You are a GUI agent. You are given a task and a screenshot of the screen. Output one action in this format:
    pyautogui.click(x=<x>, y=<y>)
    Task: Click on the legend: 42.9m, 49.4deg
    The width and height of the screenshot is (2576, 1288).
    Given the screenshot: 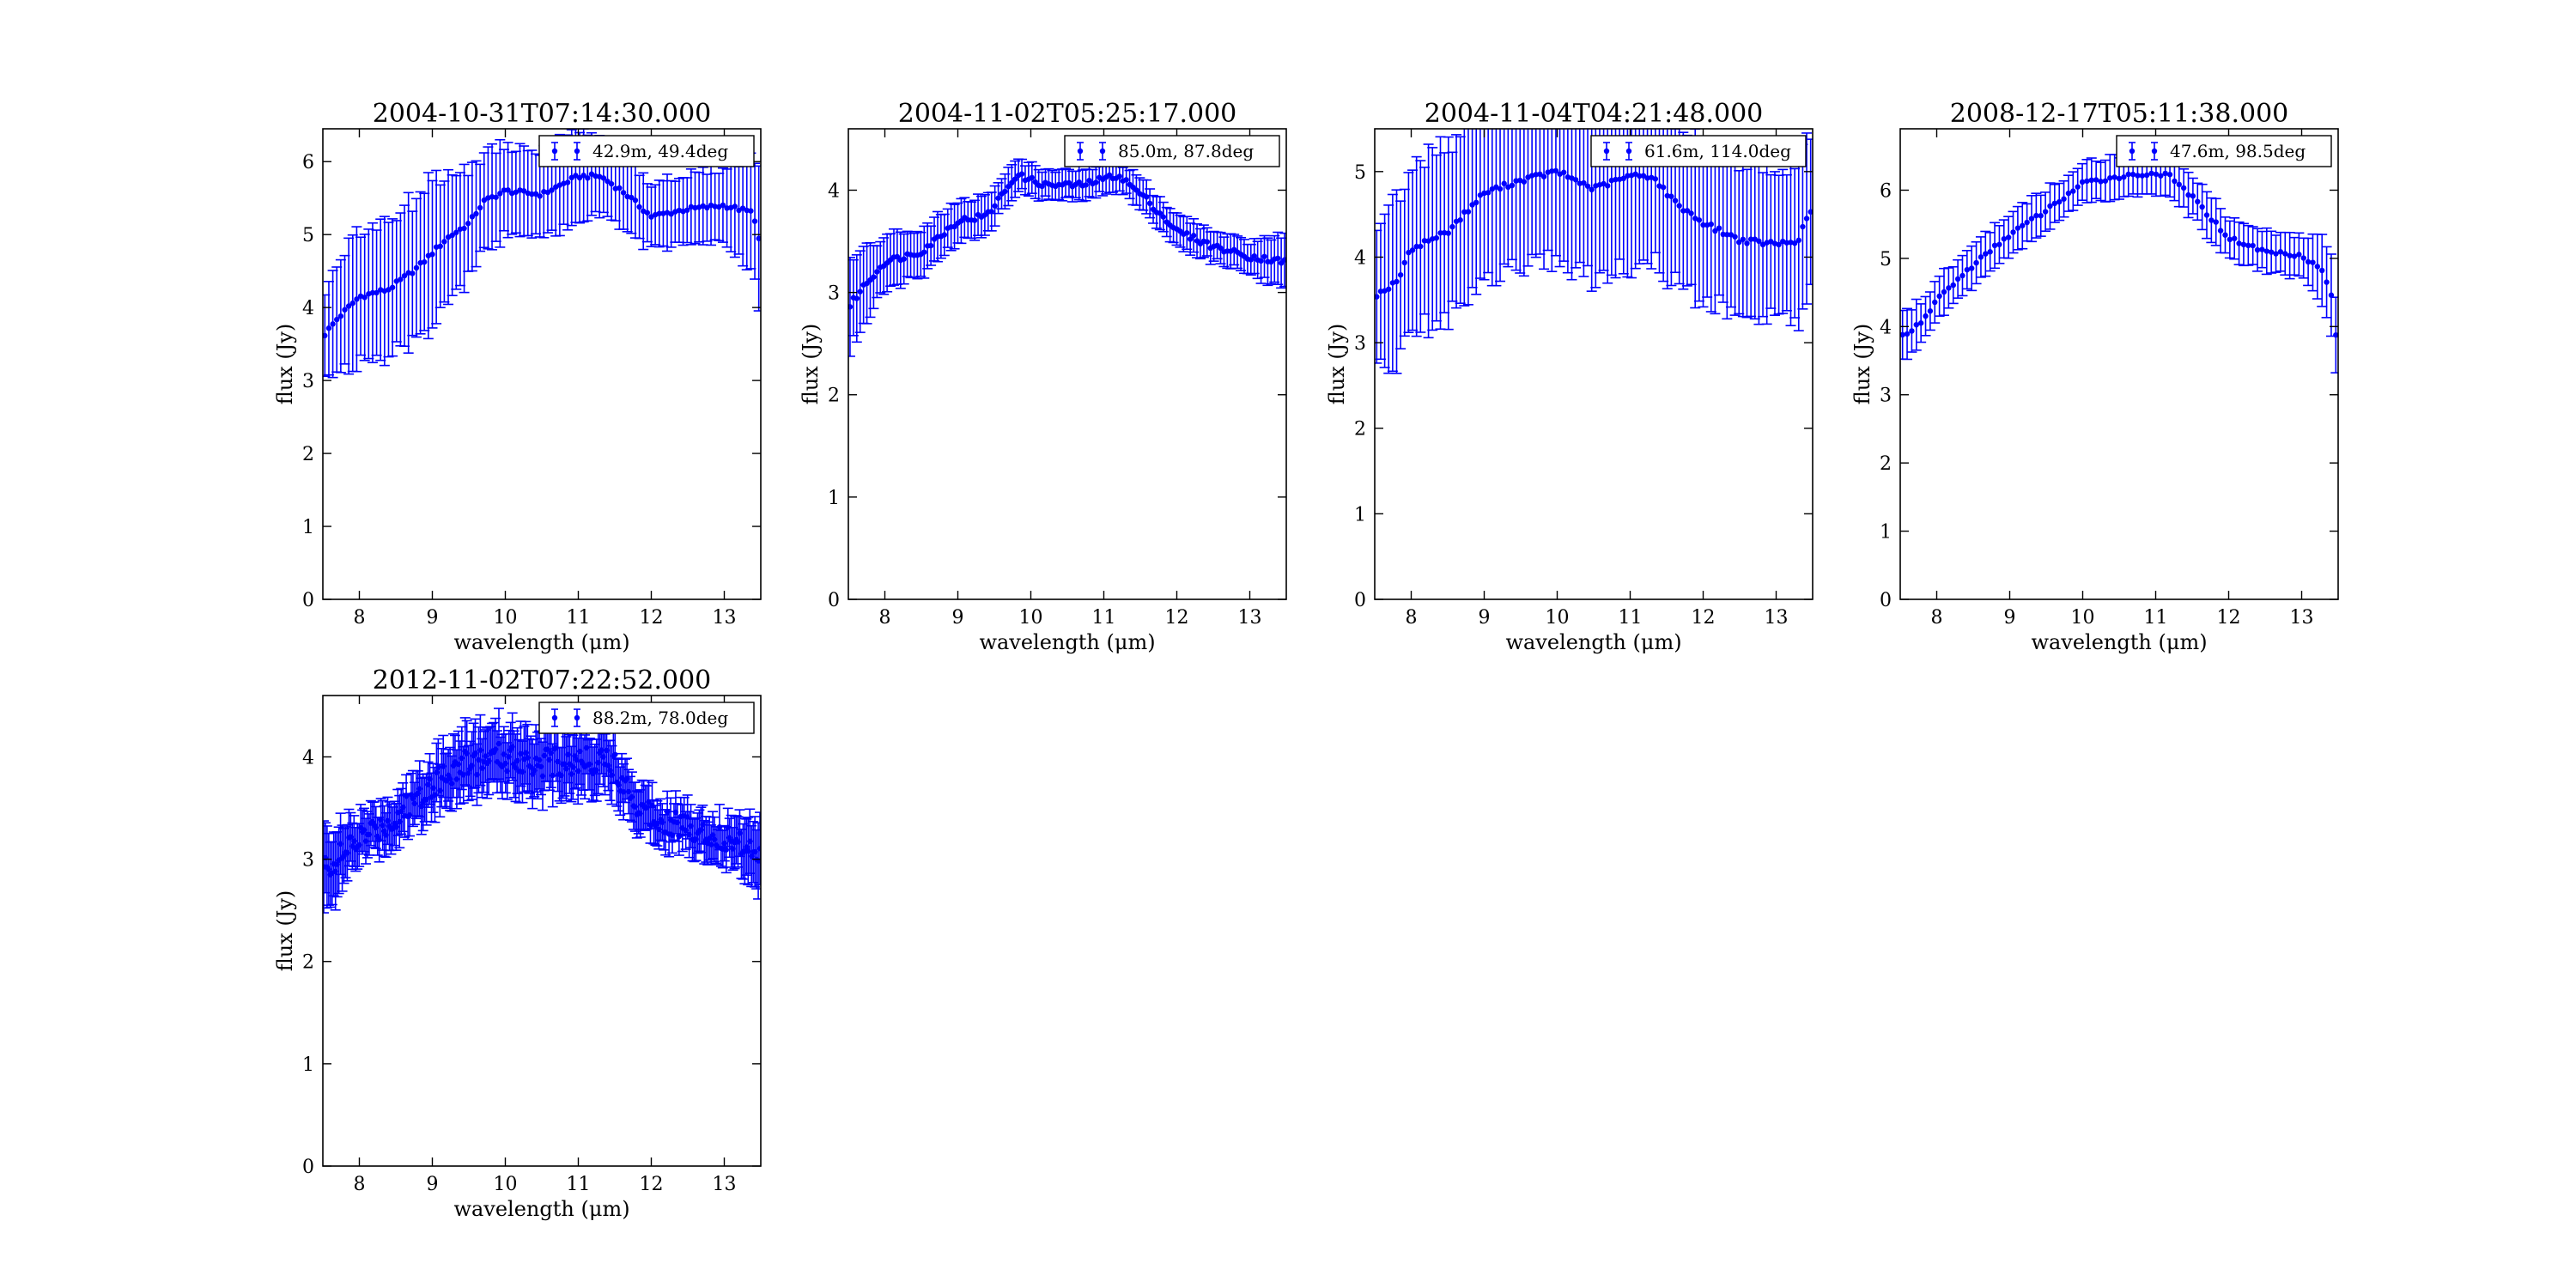 What is the action you would take?
    pyautogui.click(x=647, y=151)
    